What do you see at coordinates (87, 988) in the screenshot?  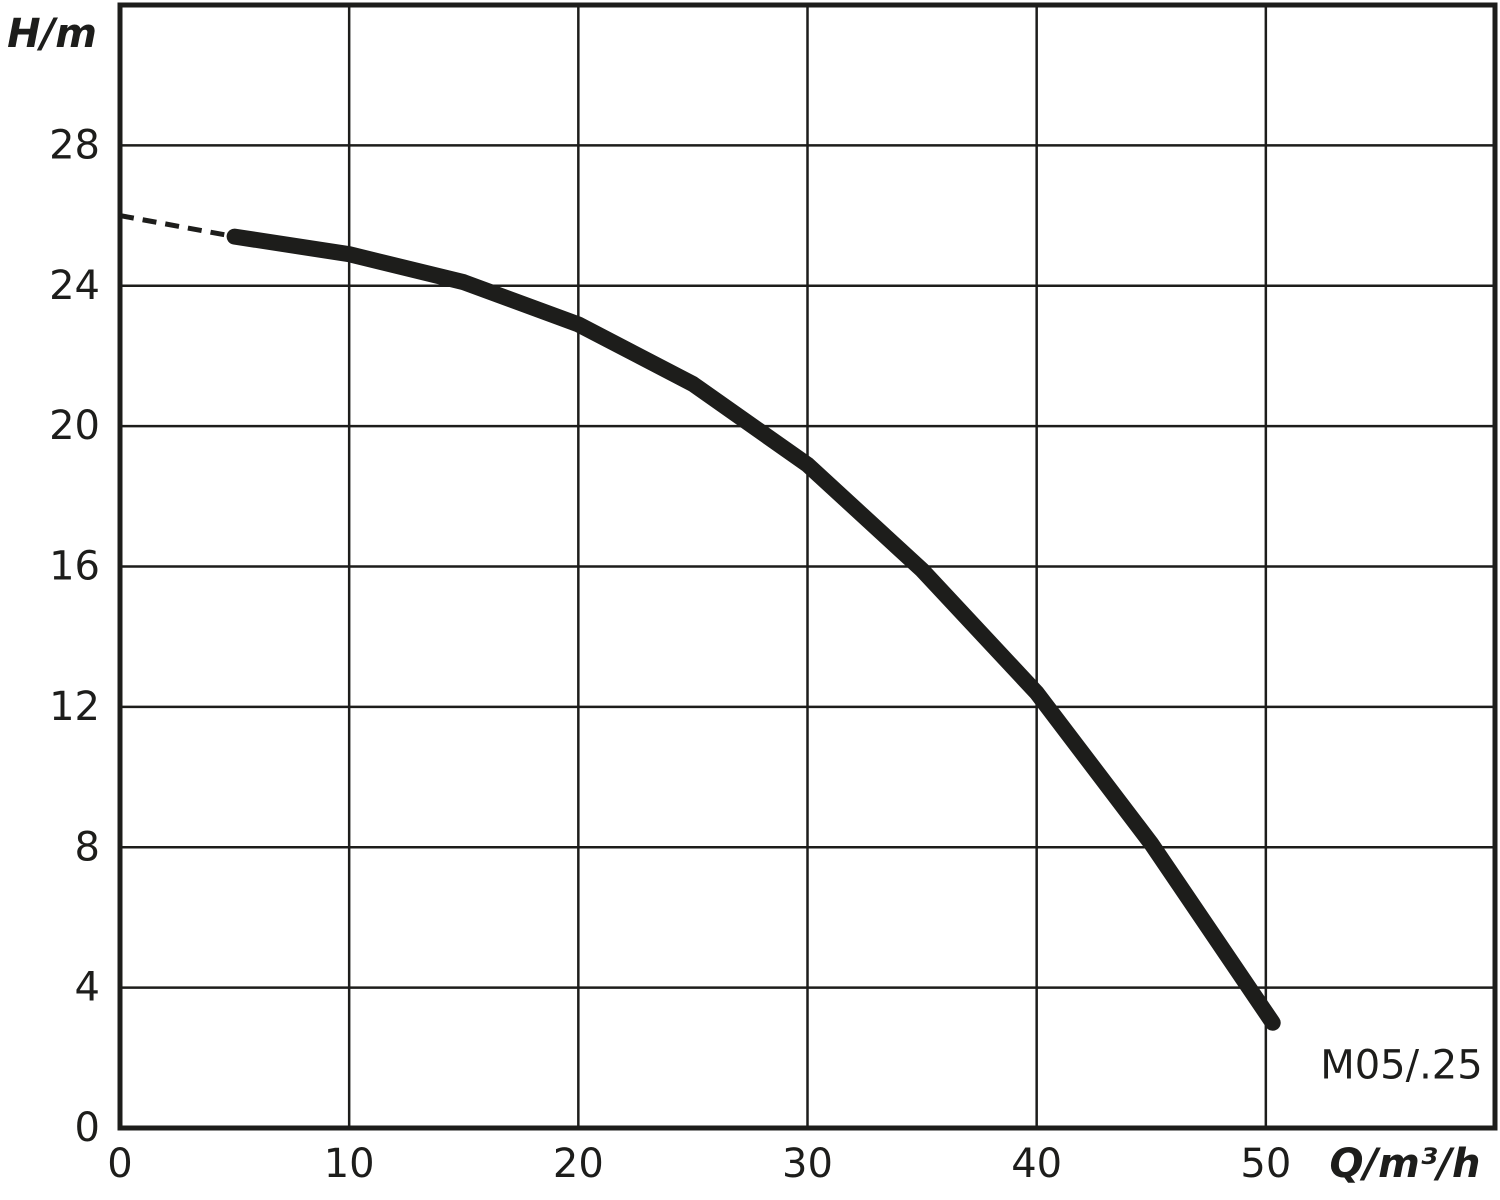 I see `y-tick-label: 4` at bounding box center [87, 988].